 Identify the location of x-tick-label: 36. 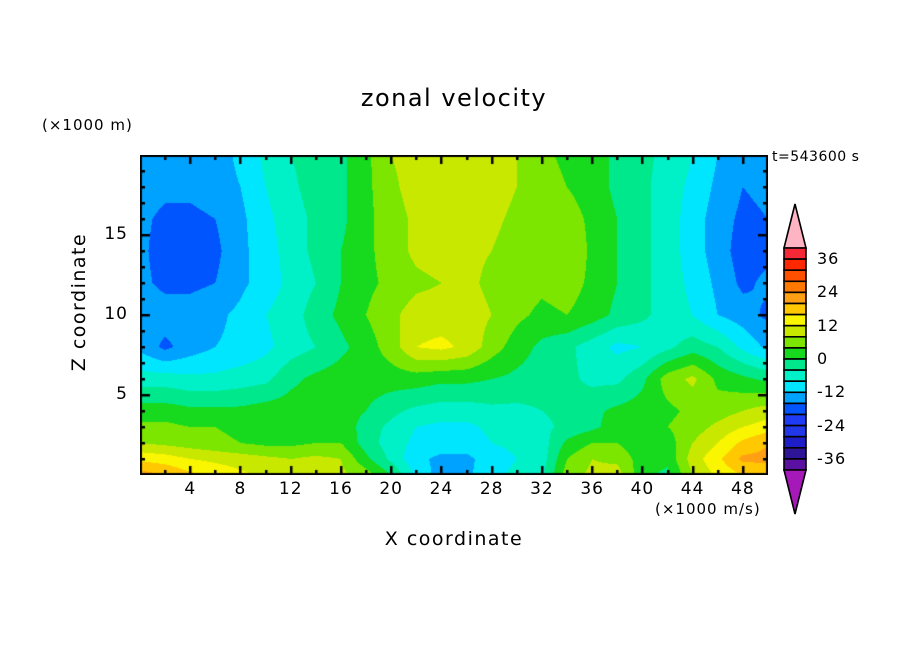
(592, 489).